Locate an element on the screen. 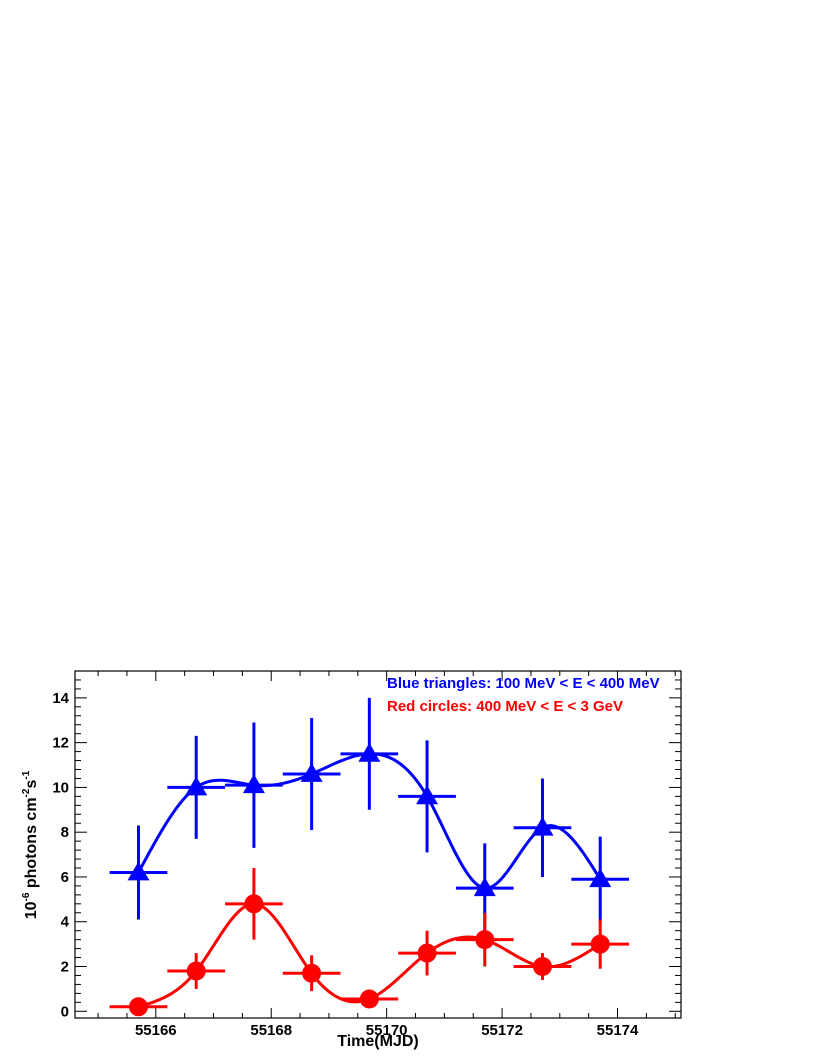 The image size is (817, 1058). x-tick-label: 55166 is located at coordinates (156, 1030).